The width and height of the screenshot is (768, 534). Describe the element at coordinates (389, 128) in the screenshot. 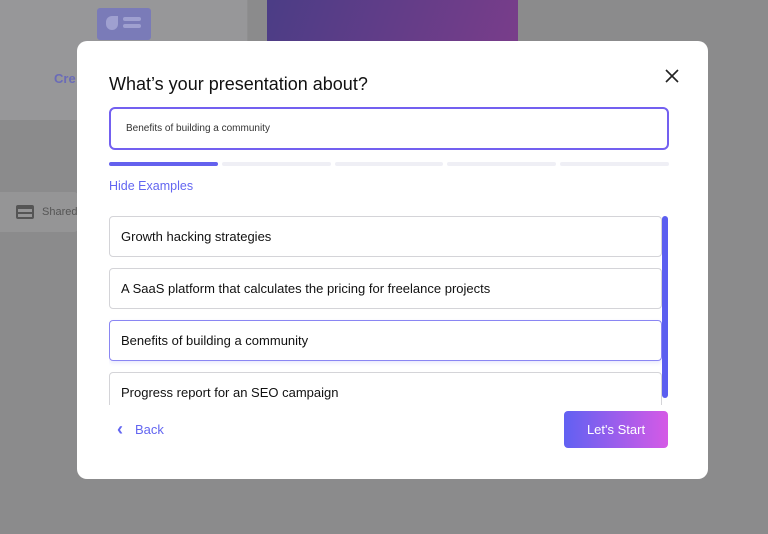

I see `topic-input` at that location.